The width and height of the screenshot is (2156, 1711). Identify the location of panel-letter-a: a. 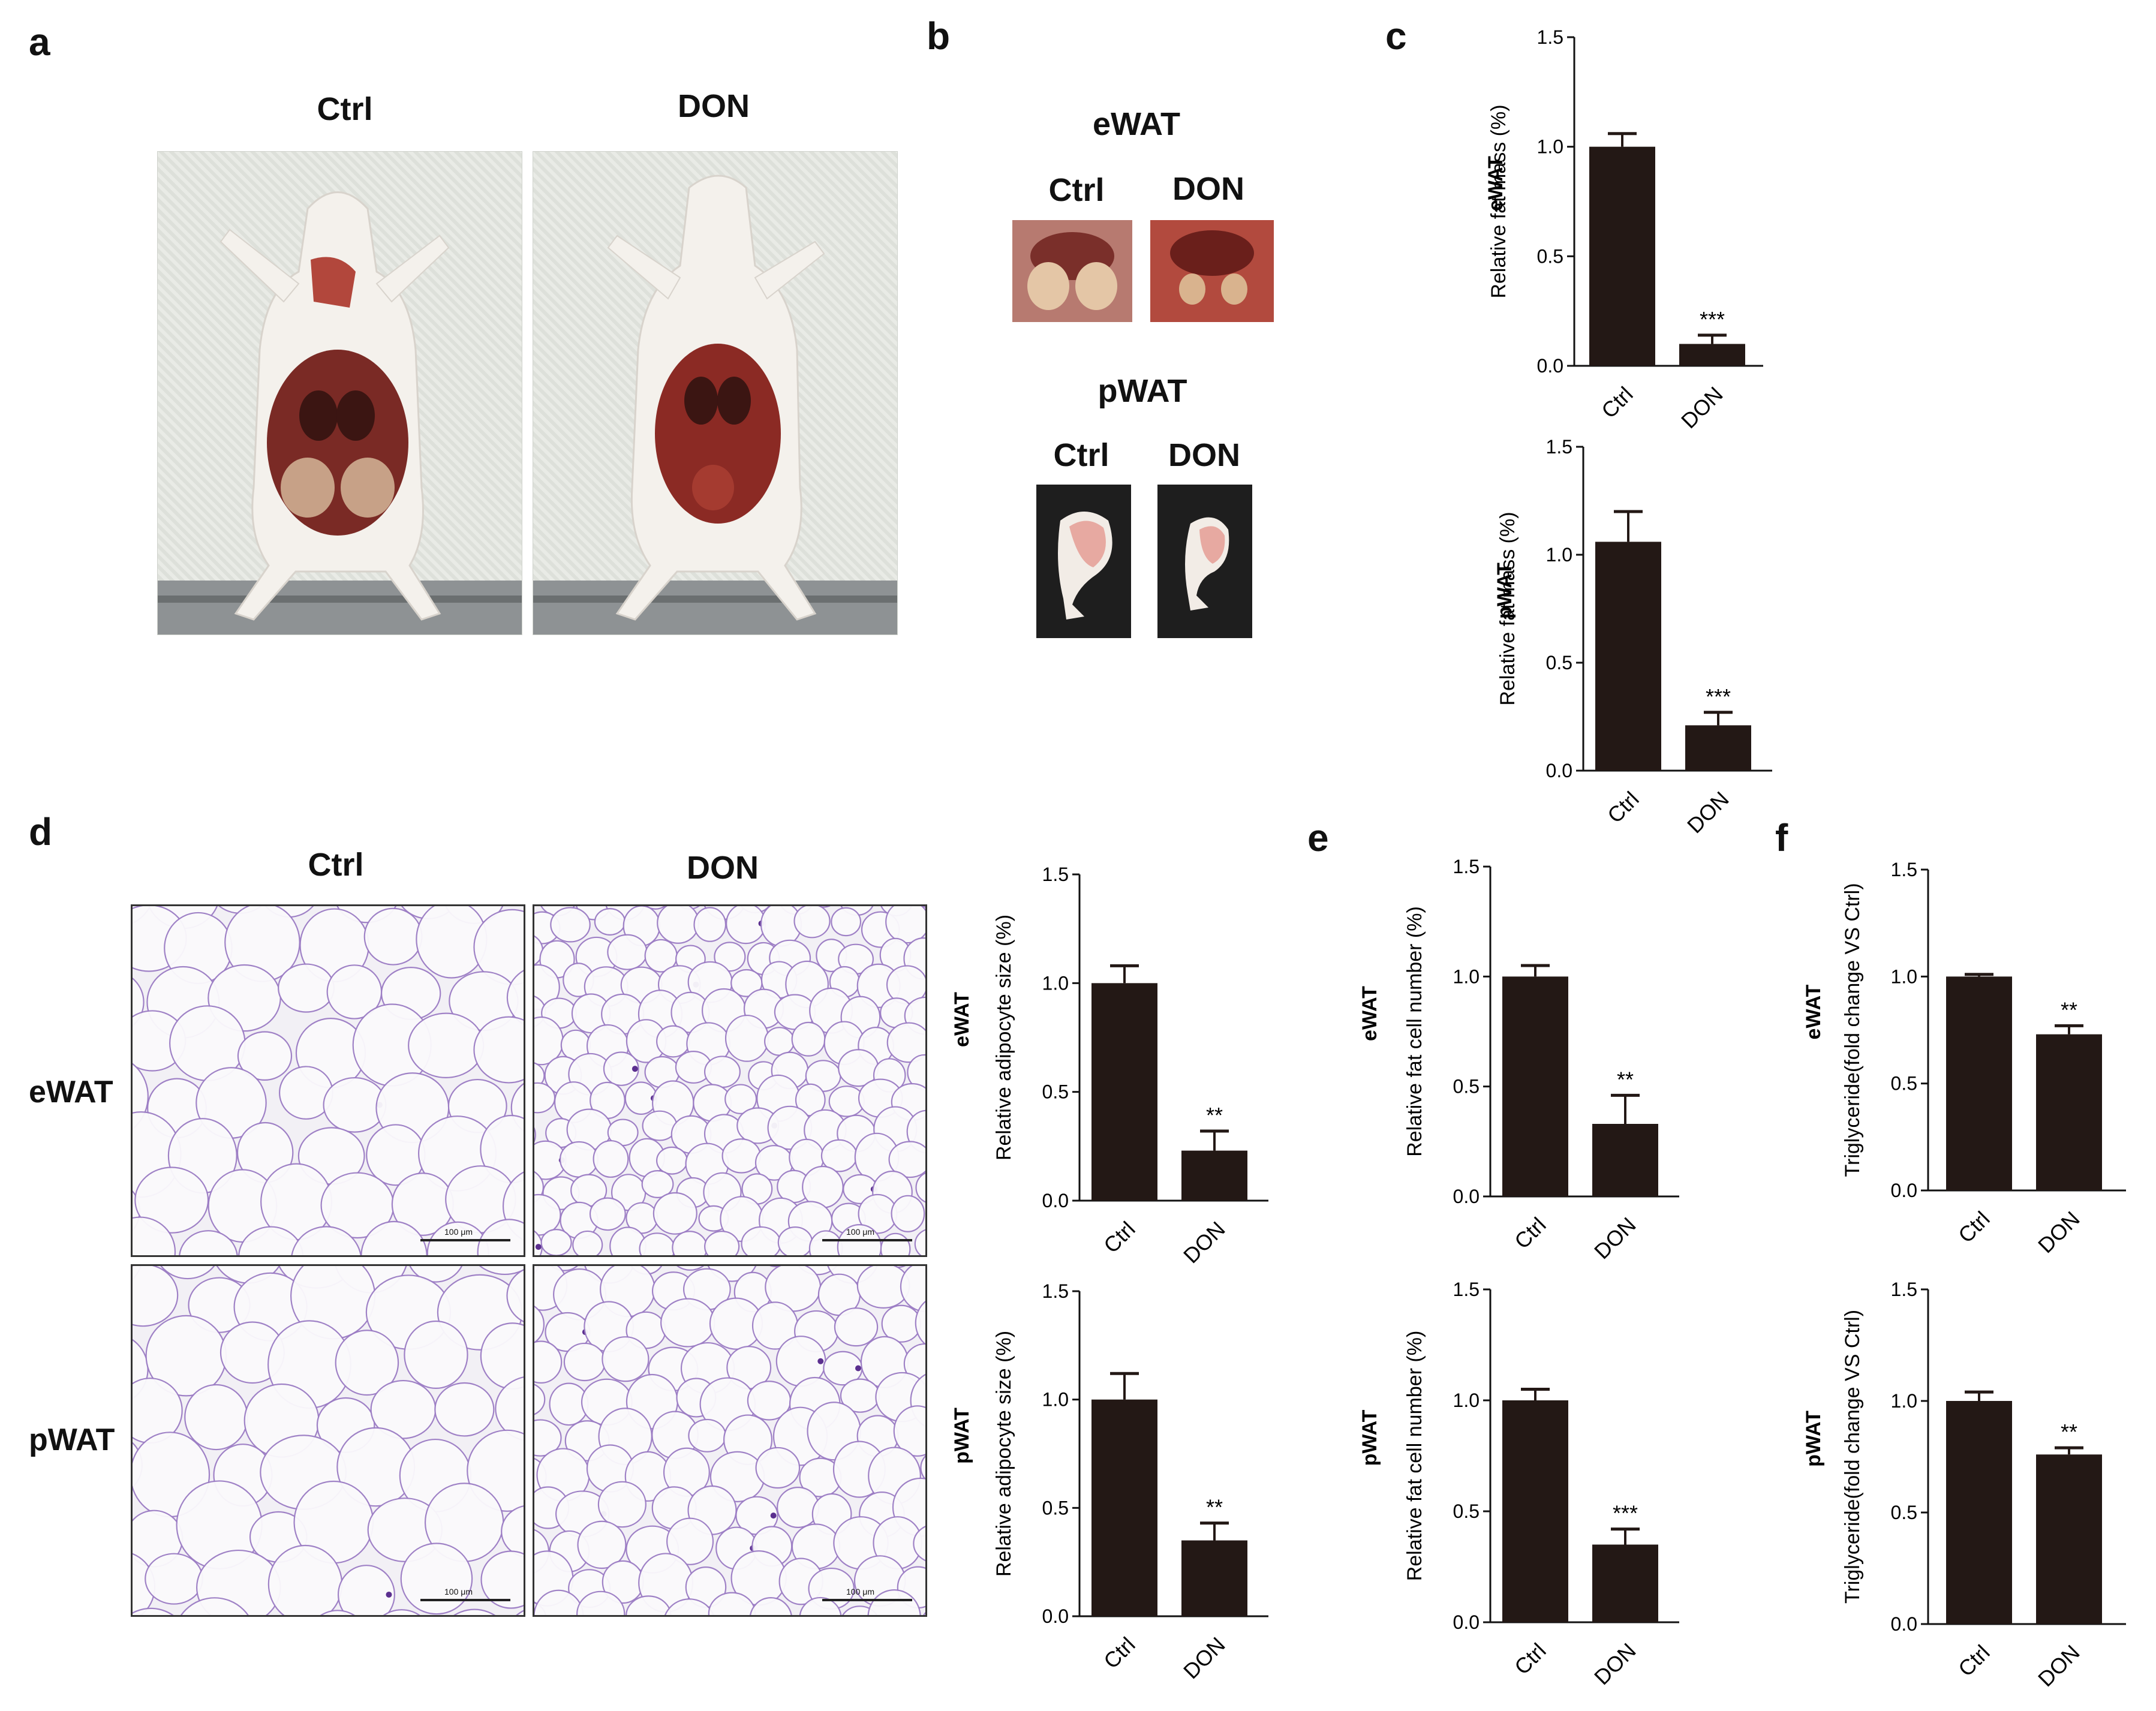
(39, 42).